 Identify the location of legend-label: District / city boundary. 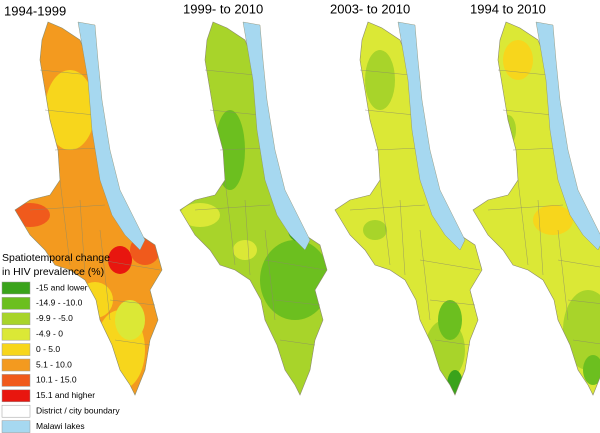
(78, 410).